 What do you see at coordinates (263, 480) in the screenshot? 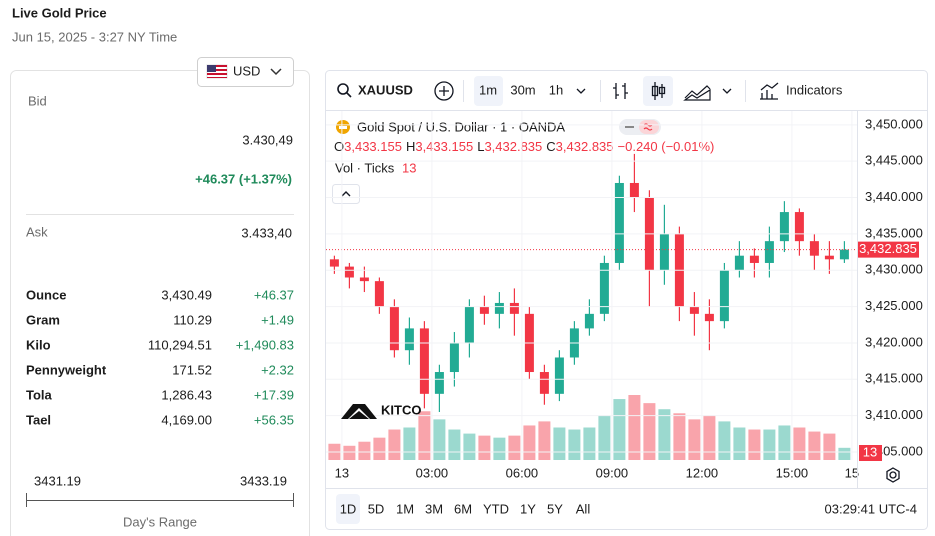
I see `range-high: 3433.19` at bounding box center [263, 480].